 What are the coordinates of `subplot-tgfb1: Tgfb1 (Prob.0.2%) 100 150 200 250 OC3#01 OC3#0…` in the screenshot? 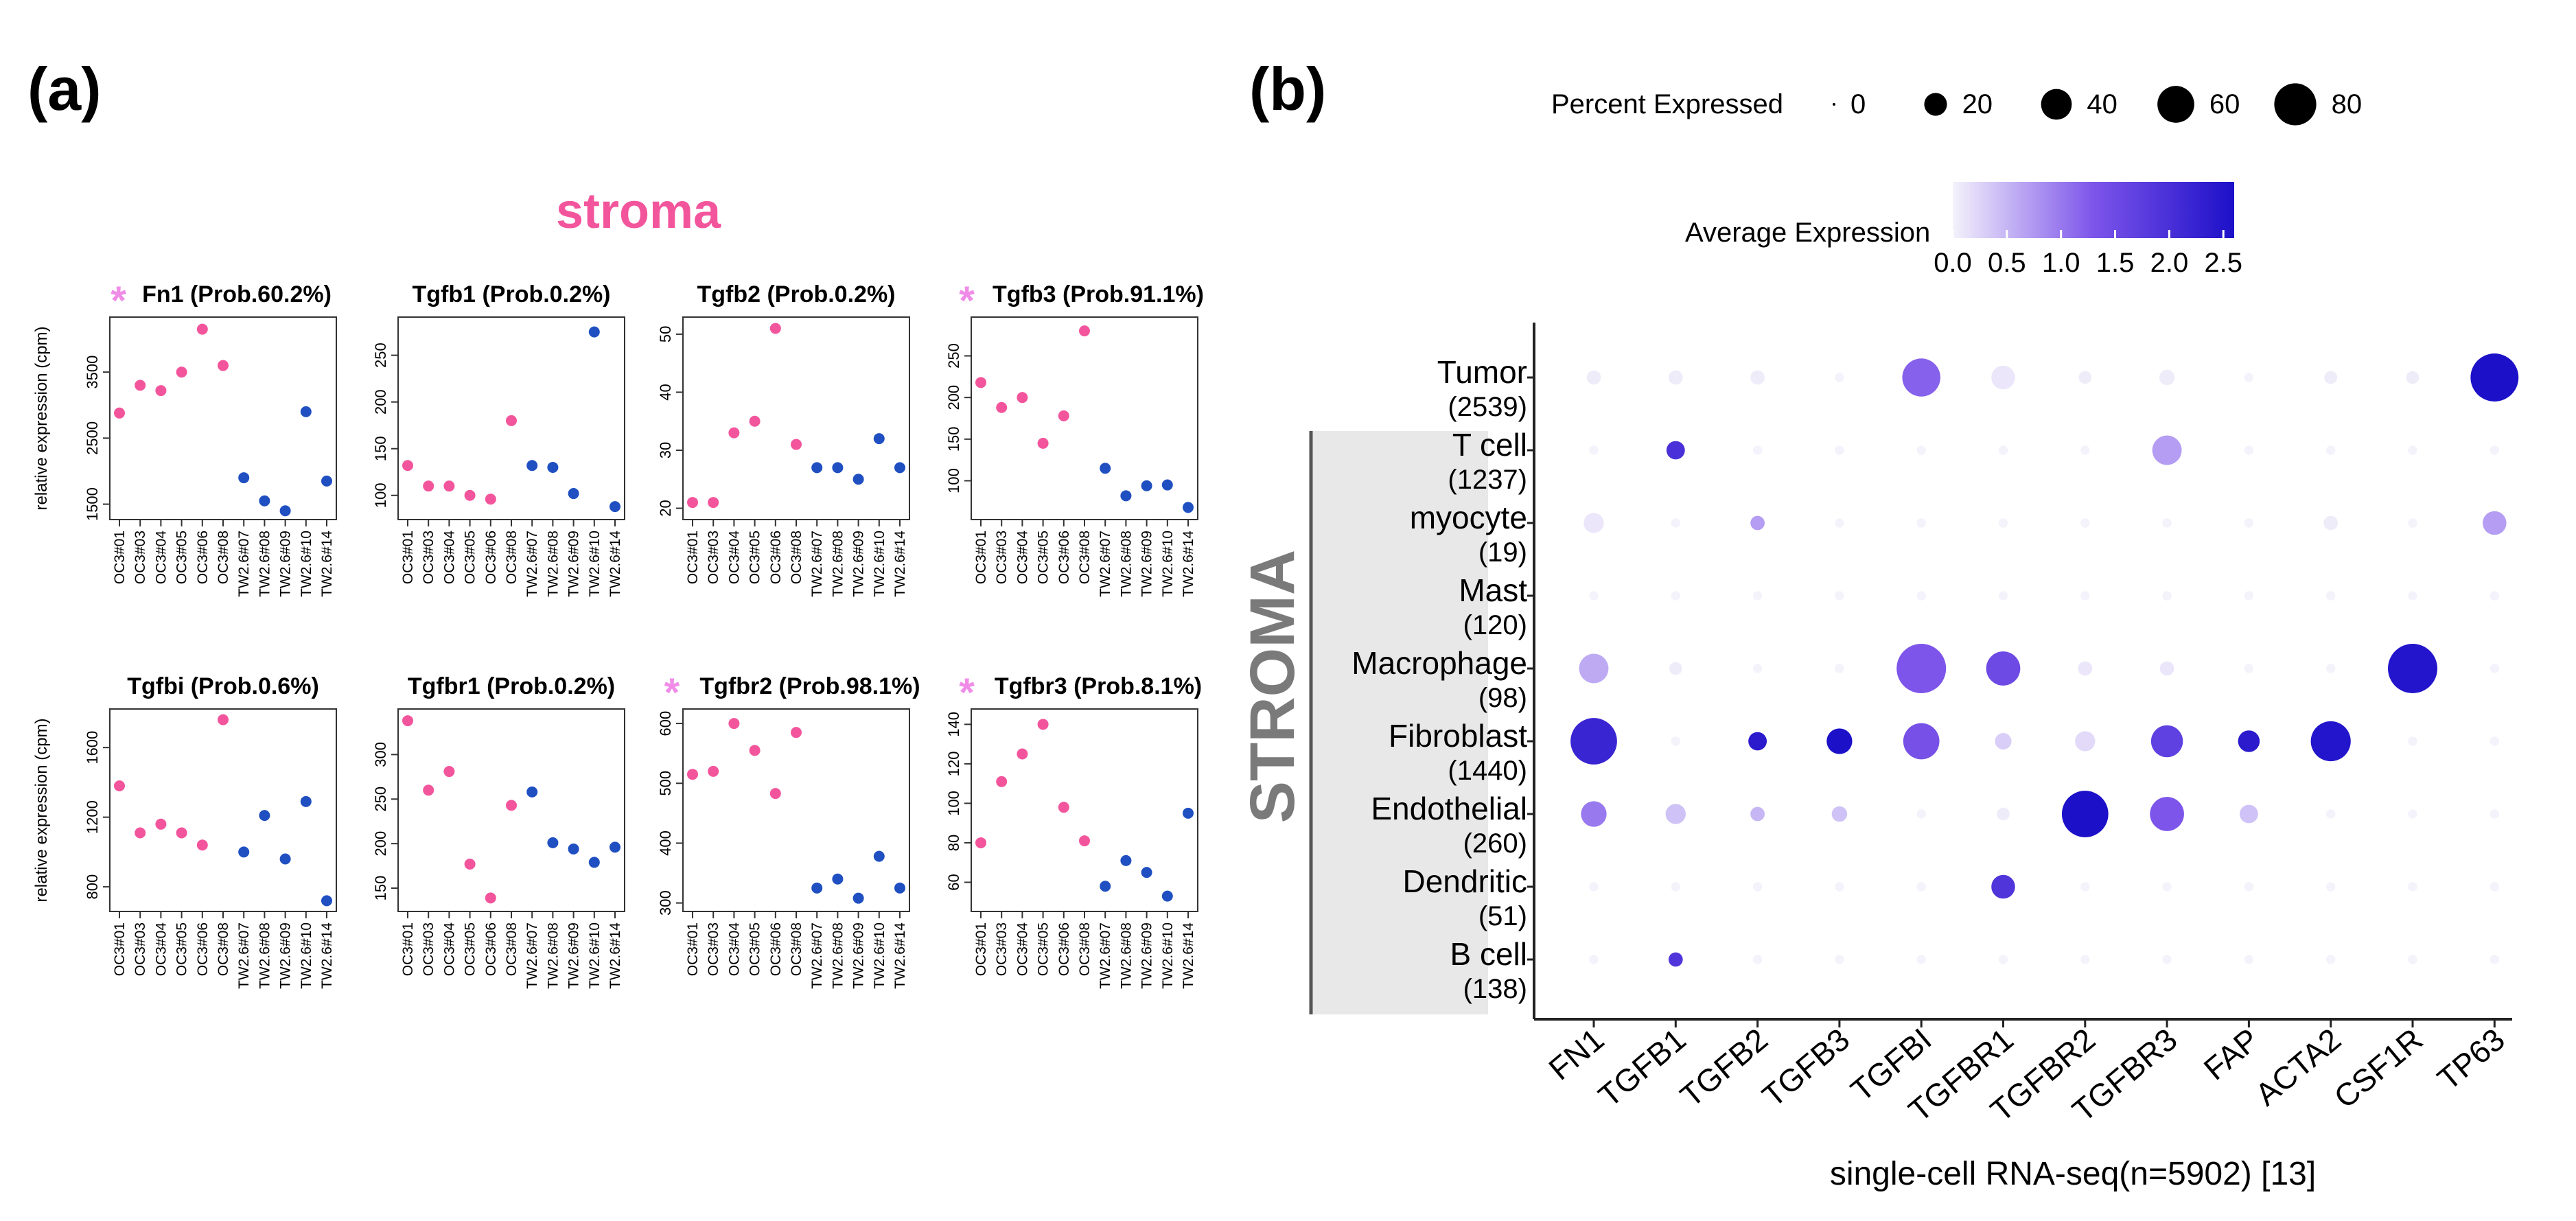 It's located at (498, 439).